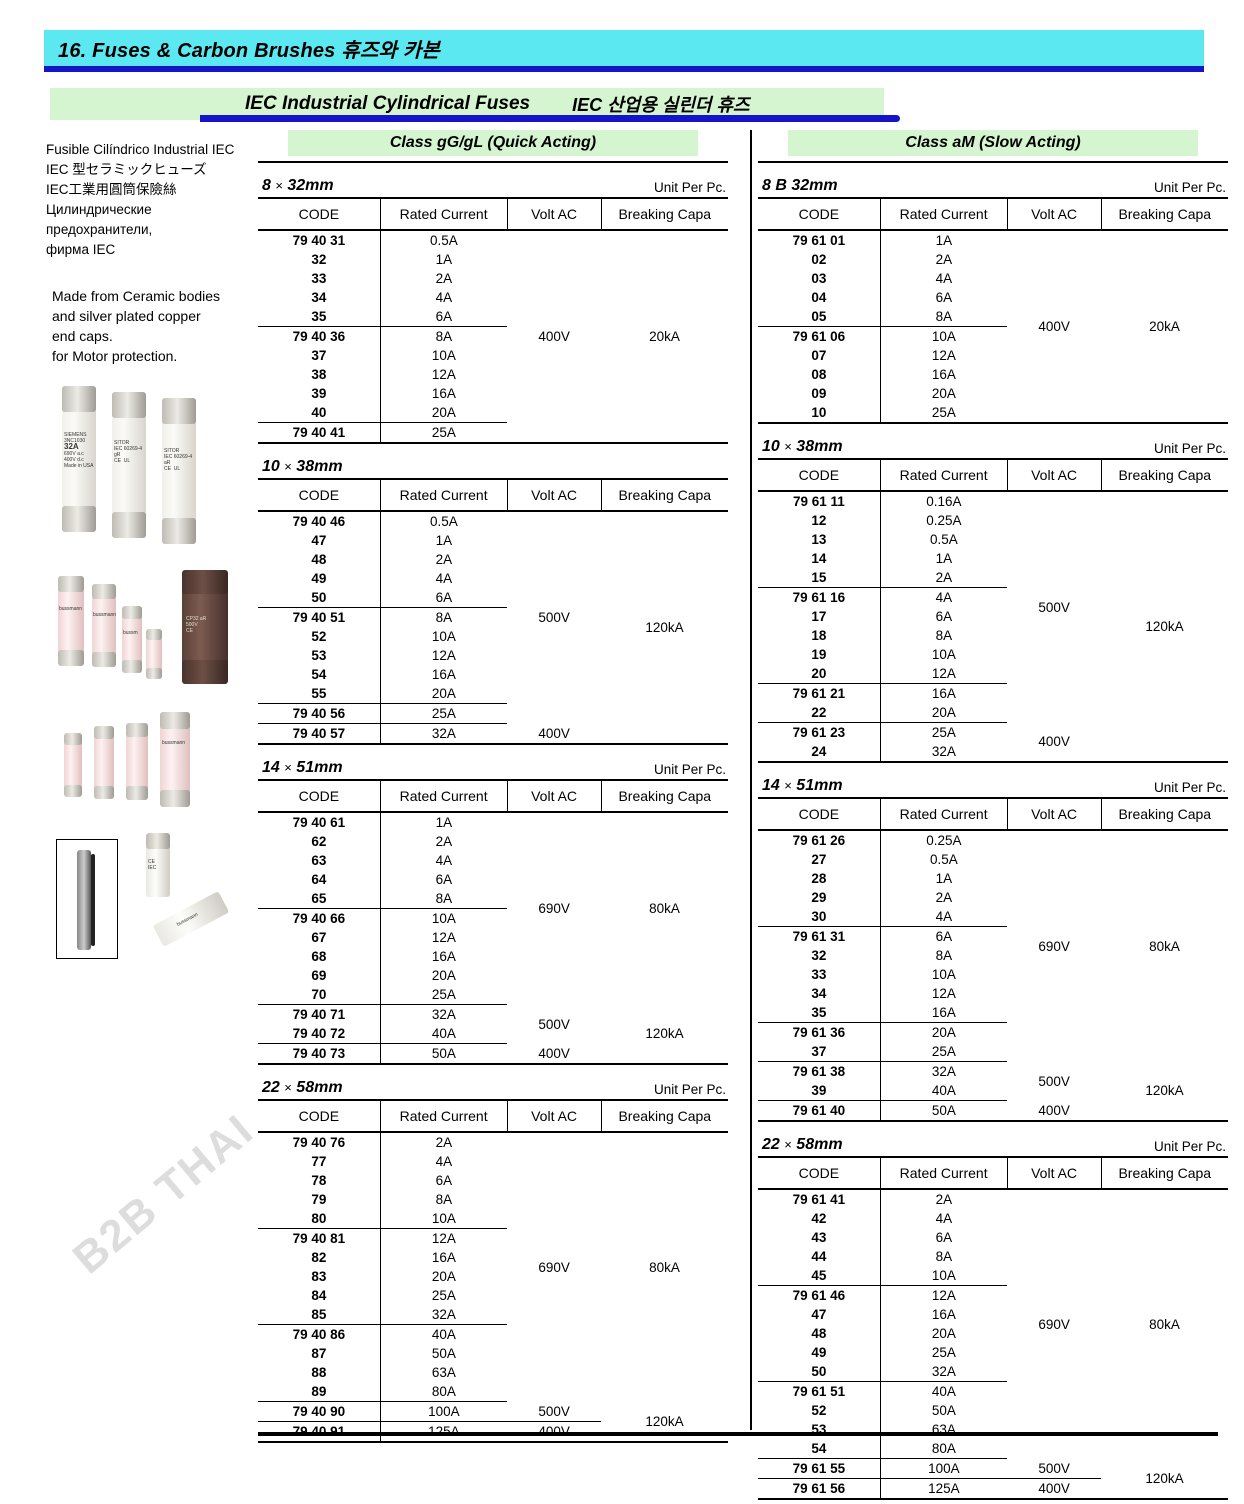  I want to click on cell-code: 29, so click(819, 897).